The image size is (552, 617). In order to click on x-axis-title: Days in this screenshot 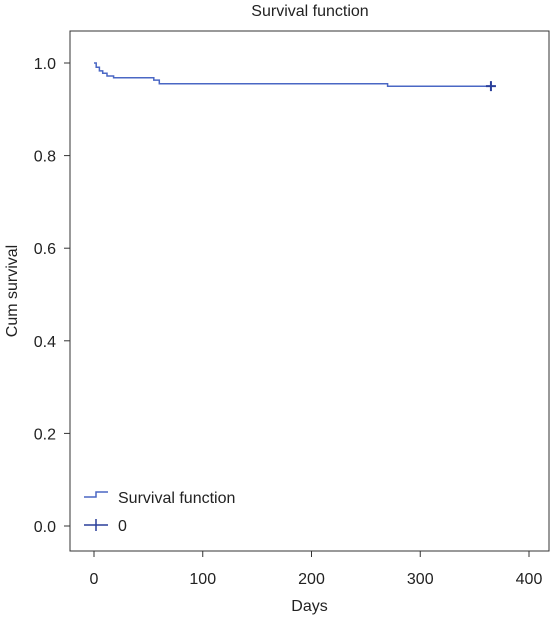, I will do `click(309, 606)`.